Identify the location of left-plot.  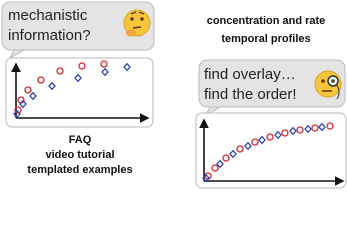
(79, 92).